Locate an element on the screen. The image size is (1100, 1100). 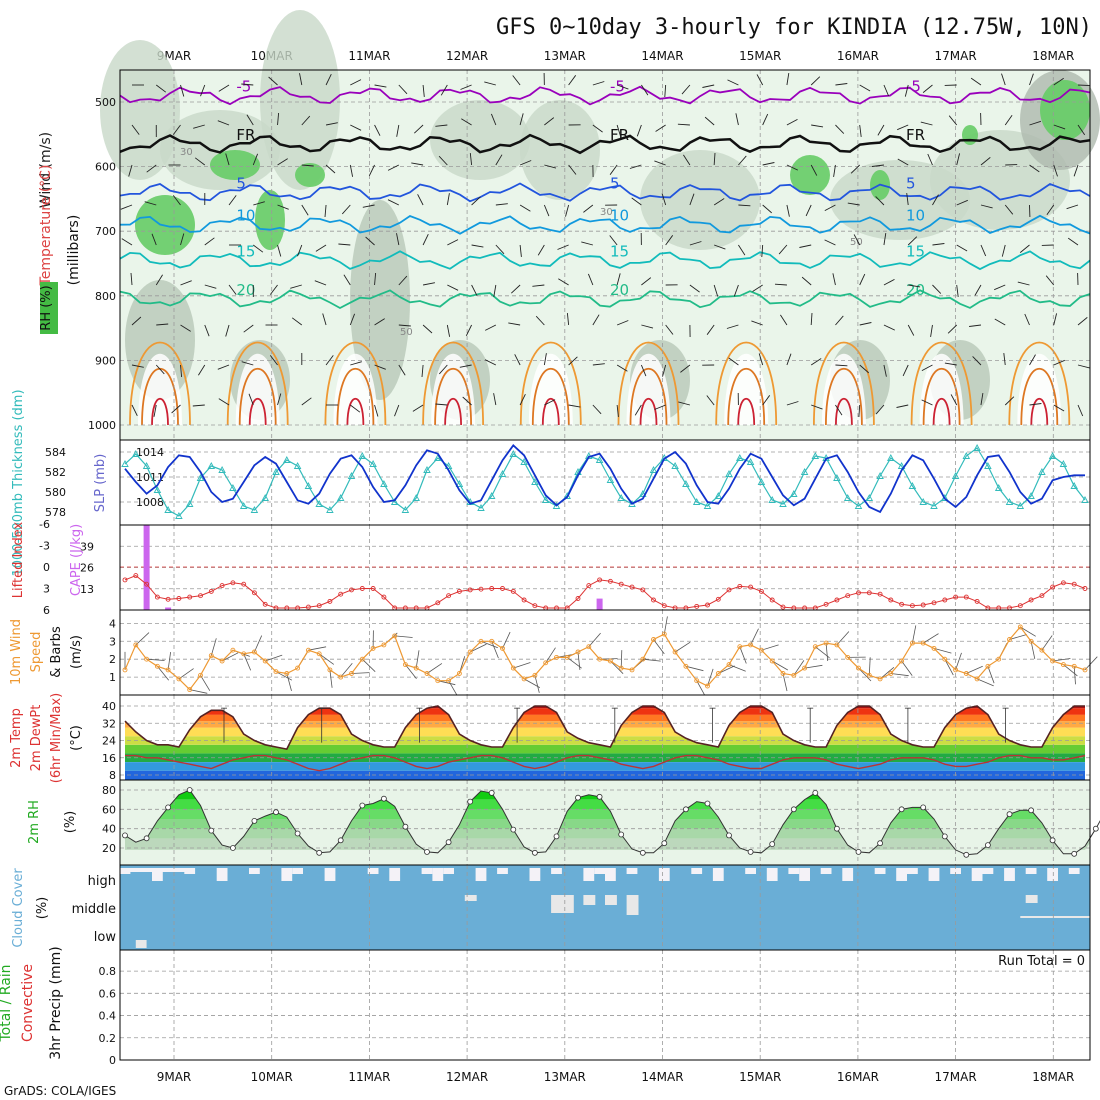
tick-label: 0 is located at coordinates (112, 1060).